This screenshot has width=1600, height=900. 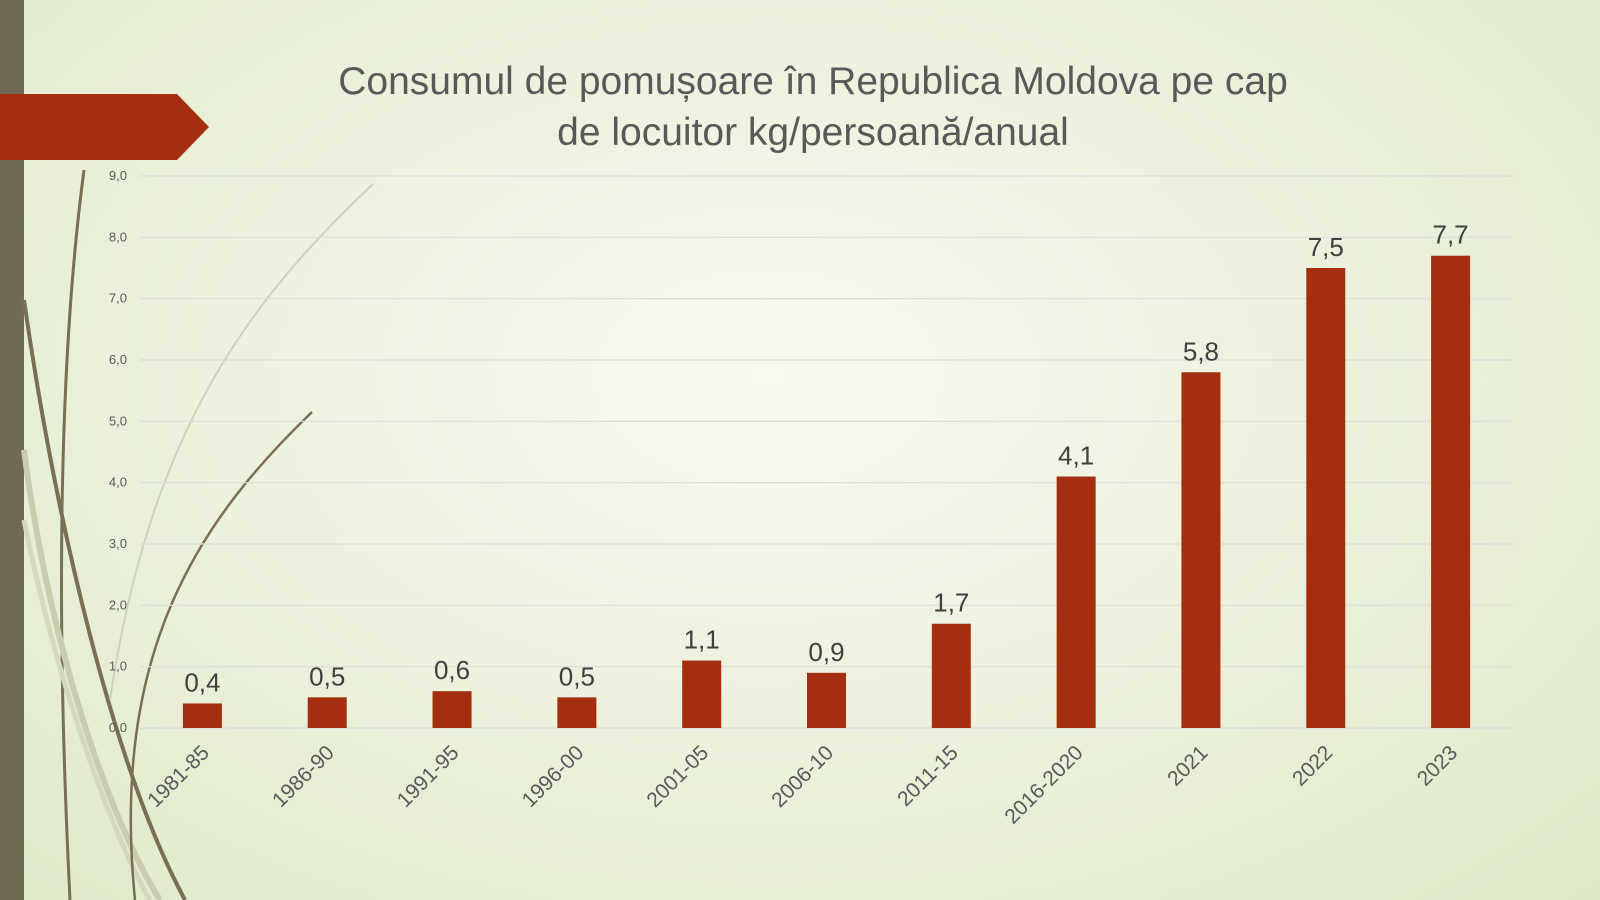 I want to click on x-tick-label: 2011-15, so click(x=928, y=776).